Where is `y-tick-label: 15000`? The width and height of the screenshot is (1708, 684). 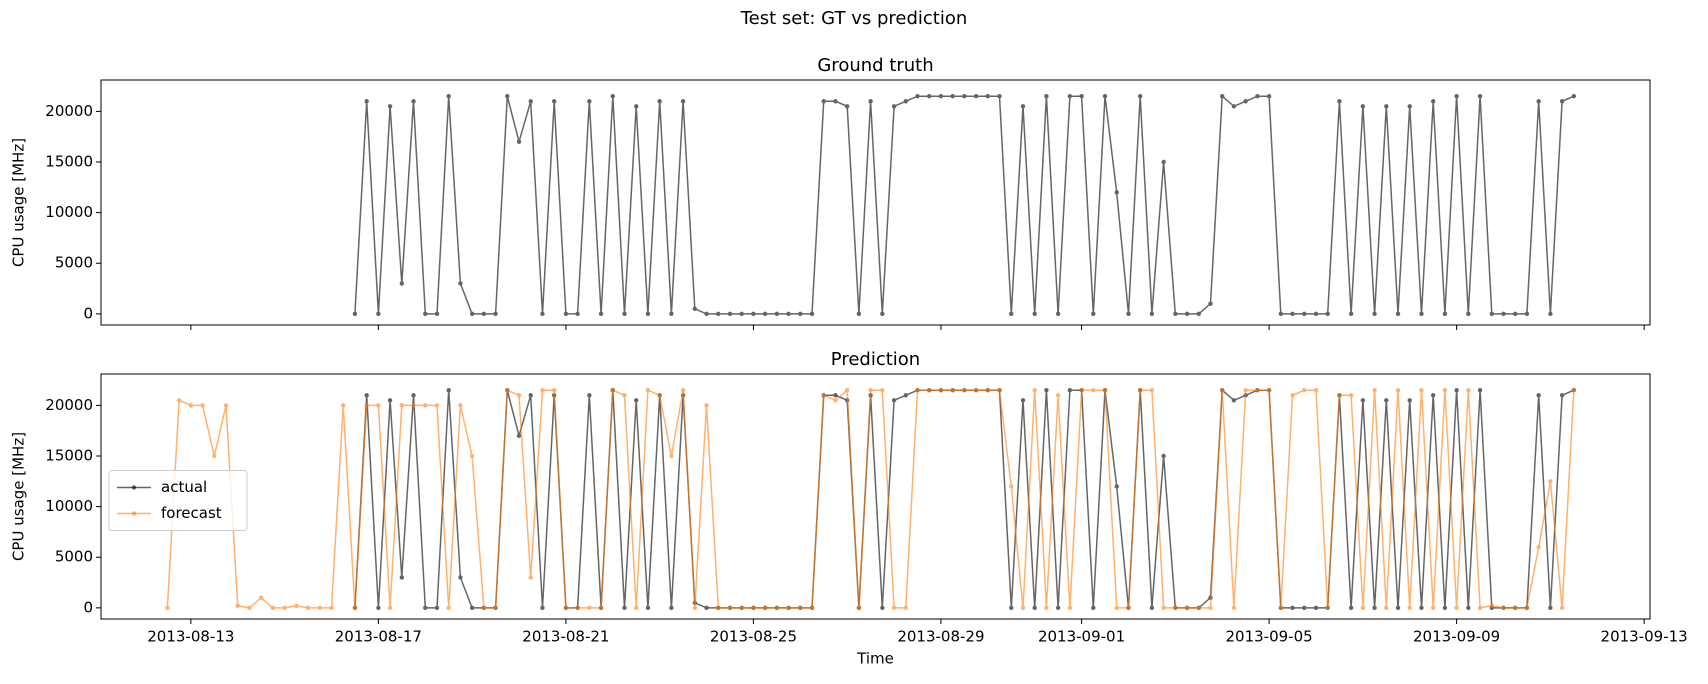 y-tick-label: 15000 is located at coordinates (69, 162).